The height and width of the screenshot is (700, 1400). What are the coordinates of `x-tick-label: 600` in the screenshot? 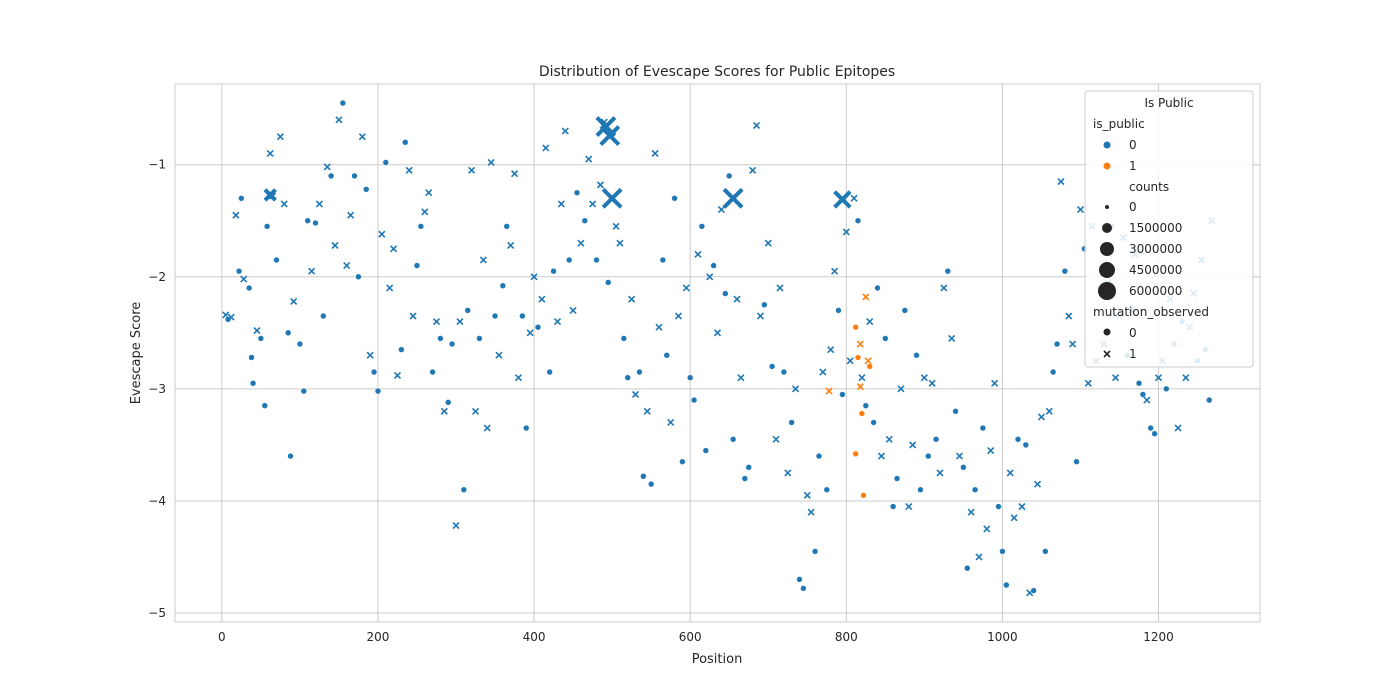 It's located at (690, 637).